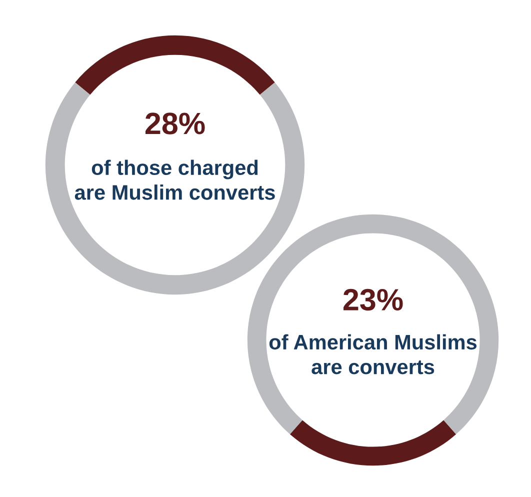 This screenshot has width=531, height=497. I want to click on text: 28%, so click(175, 123).